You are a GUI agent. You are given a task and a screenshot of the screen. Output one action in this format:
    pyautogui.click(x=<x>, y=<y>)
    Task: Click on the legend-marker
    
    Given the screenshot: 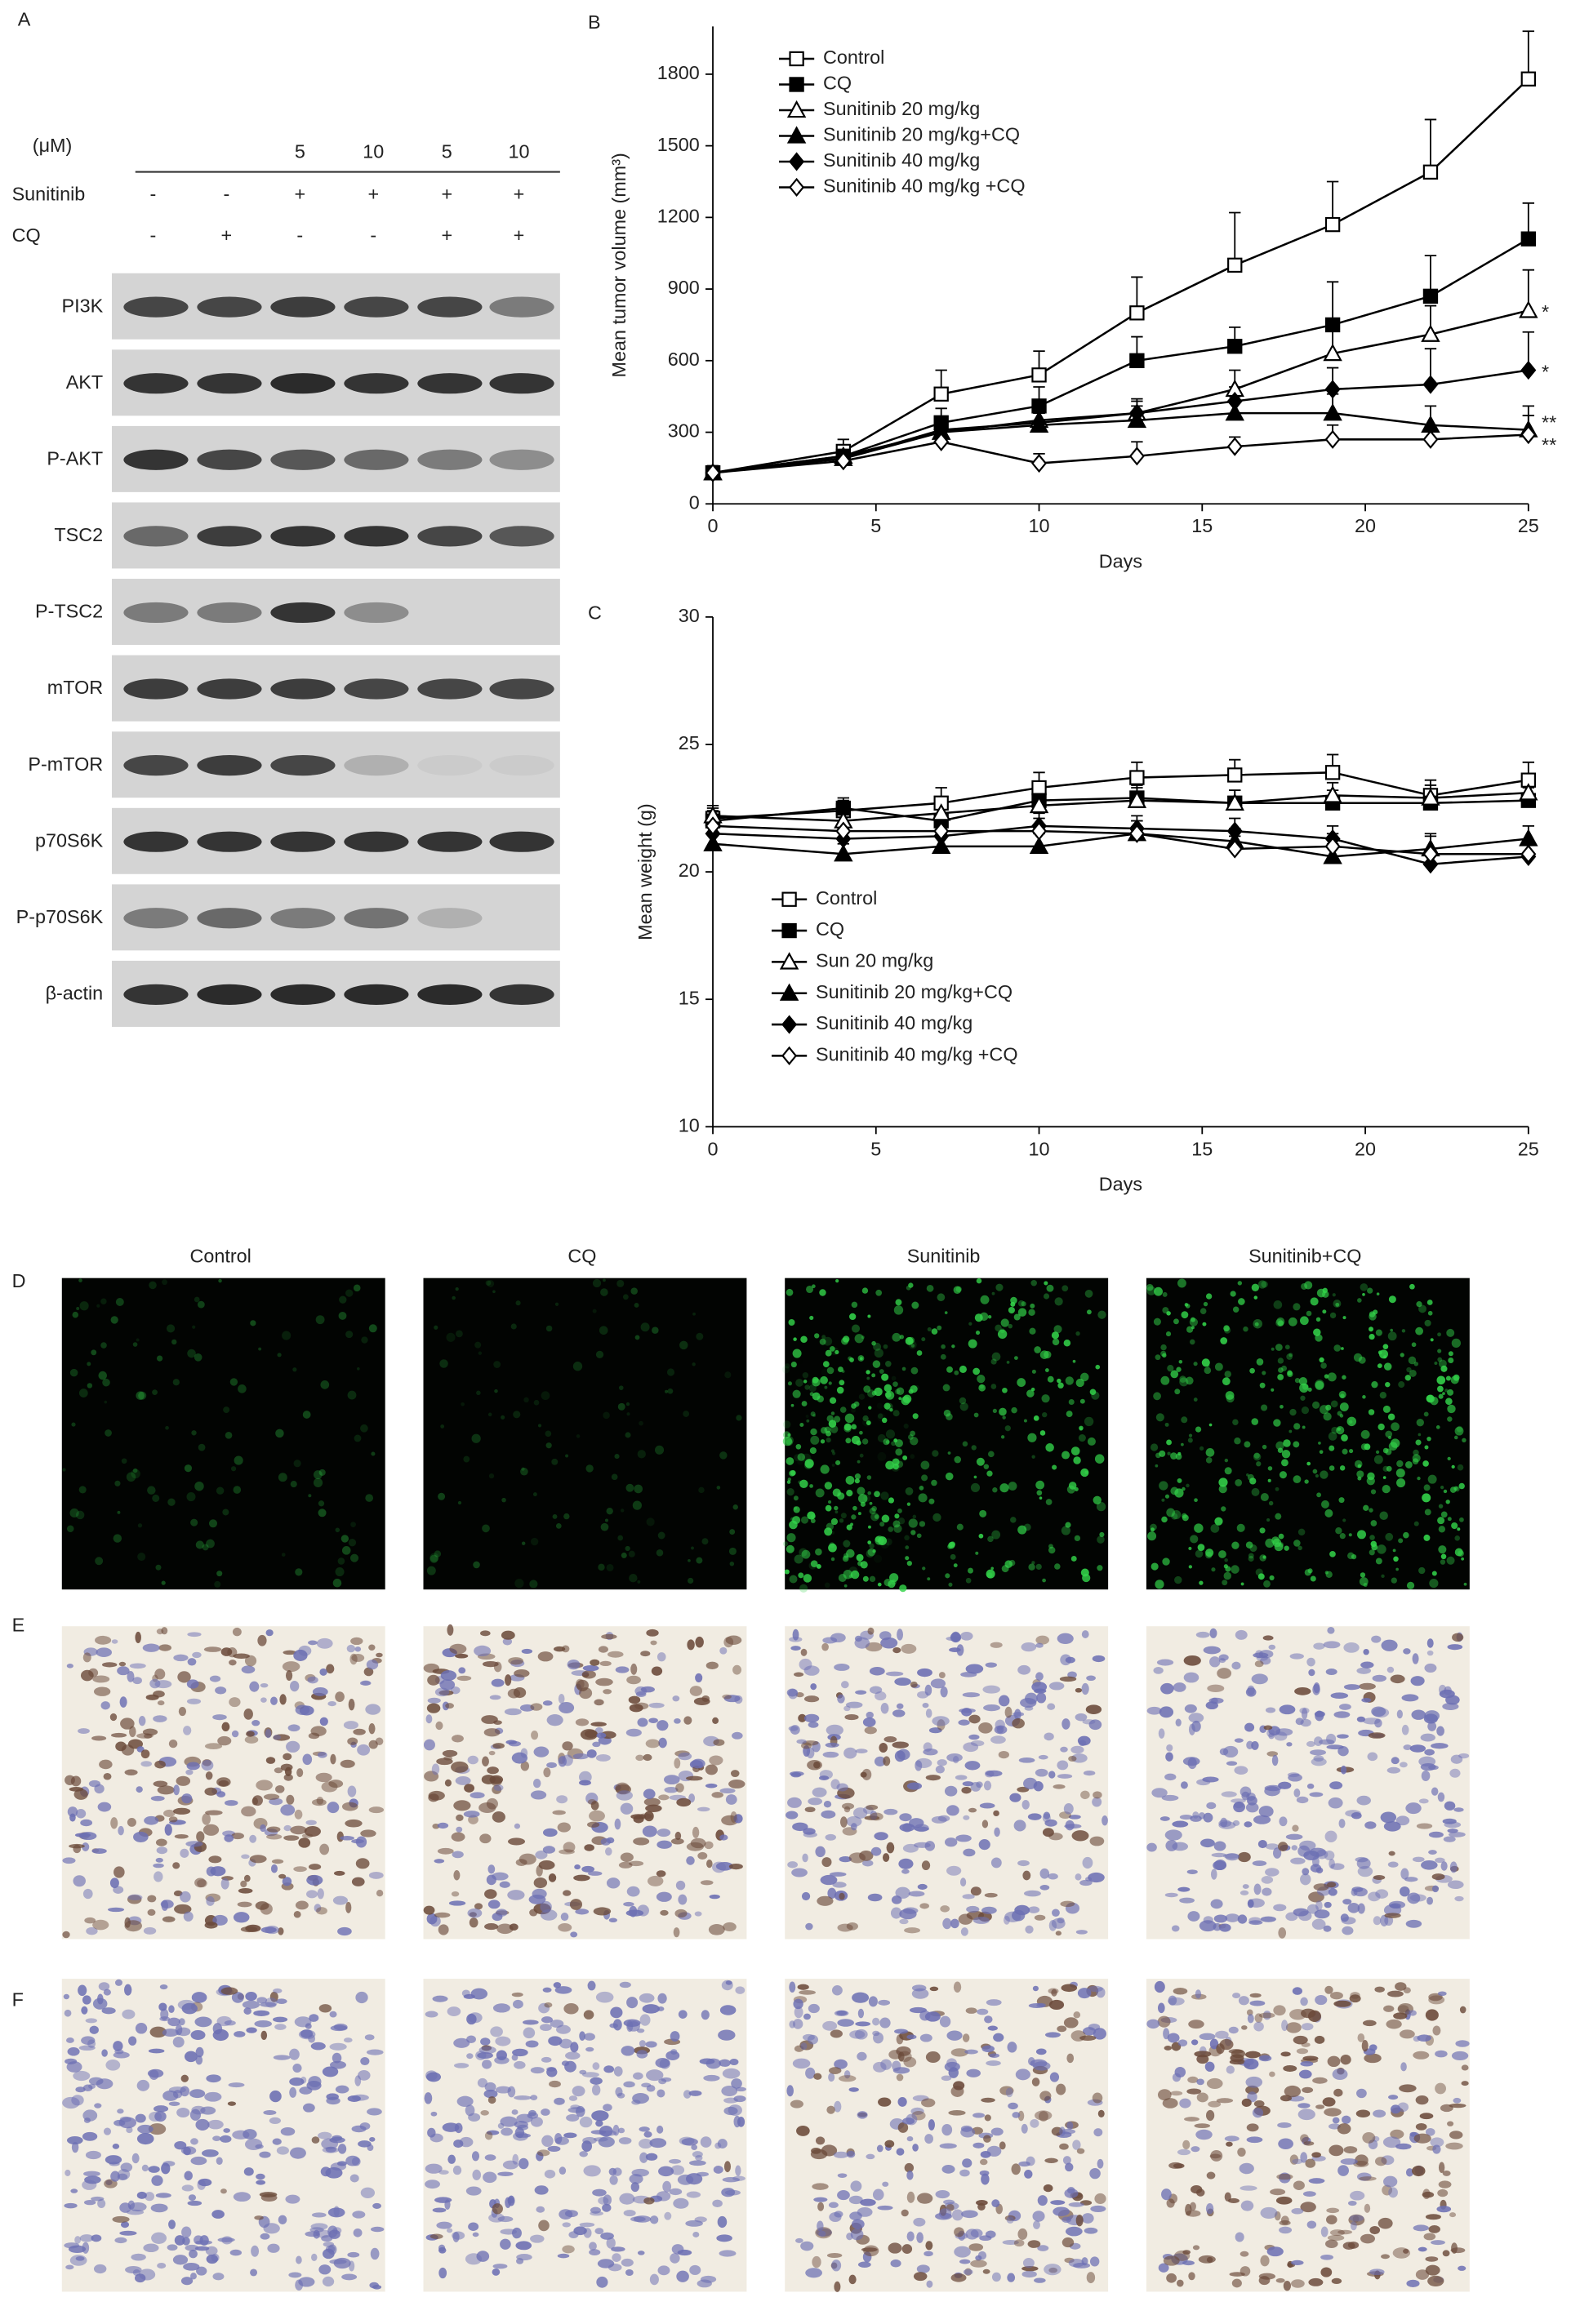 What is the action you would take?
    pyautogui.click(x=789, y=1055)
    